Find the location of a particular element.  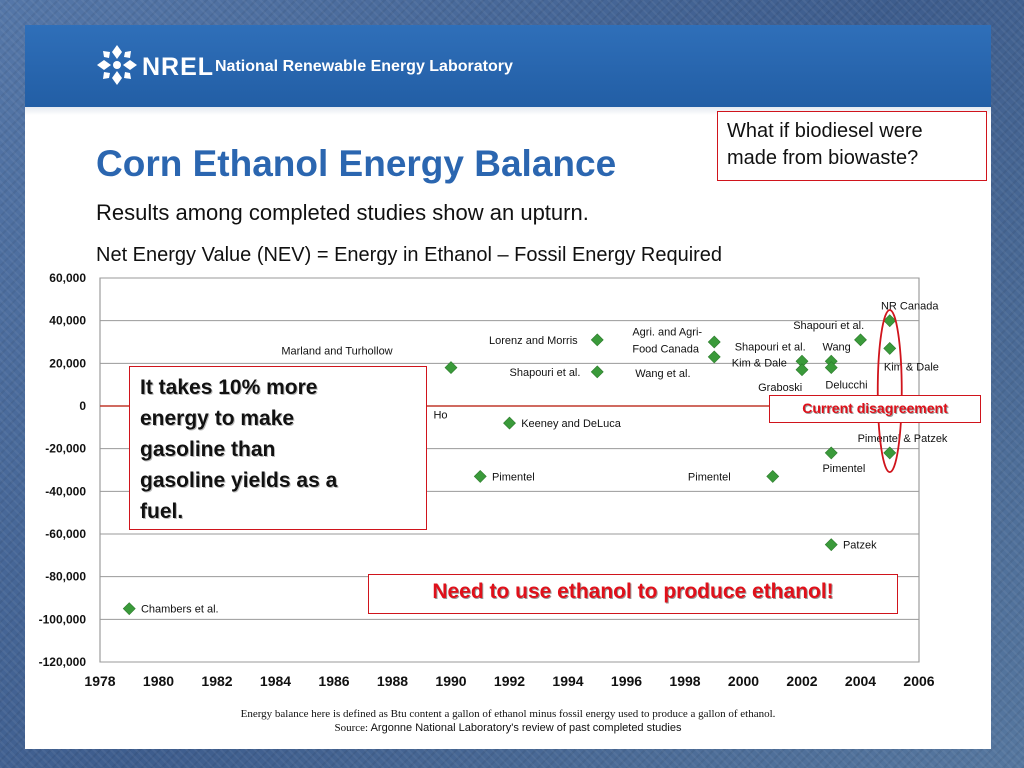

callout-line-4: gasoline yields as a is located at coordinates (239, 480).